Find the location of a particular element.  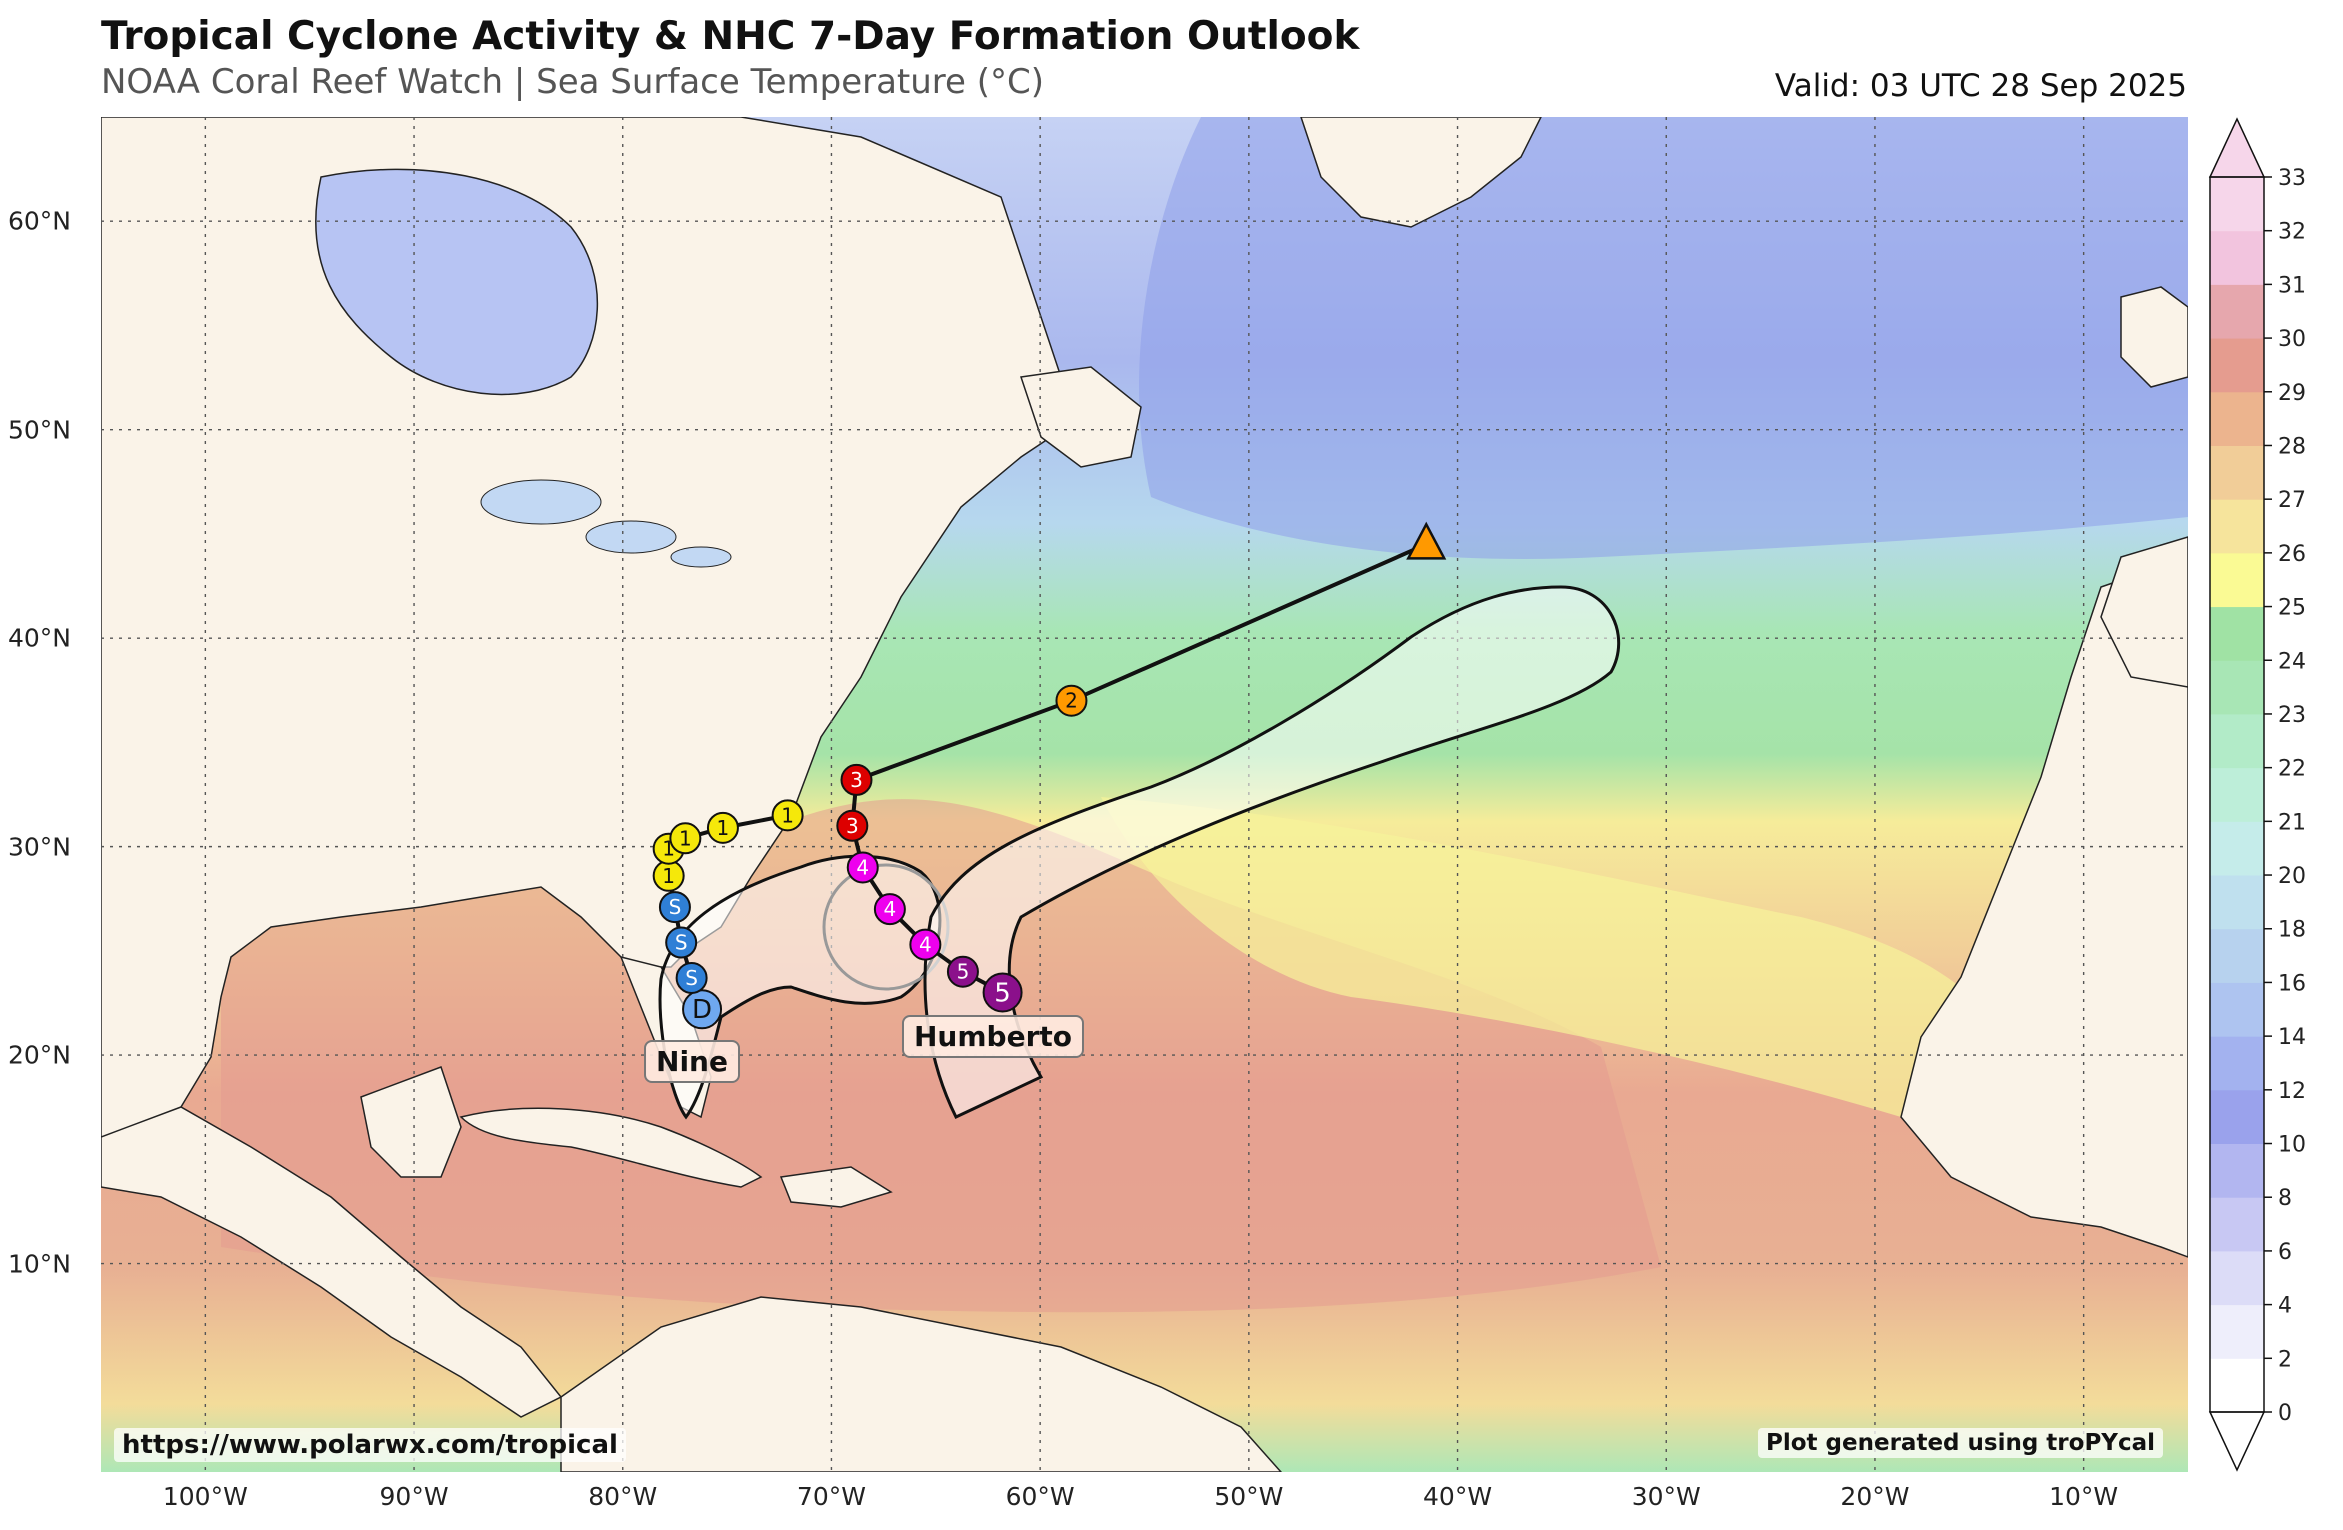

colorbar-tick-label: 8 is located at coordinates (2285, 1198).